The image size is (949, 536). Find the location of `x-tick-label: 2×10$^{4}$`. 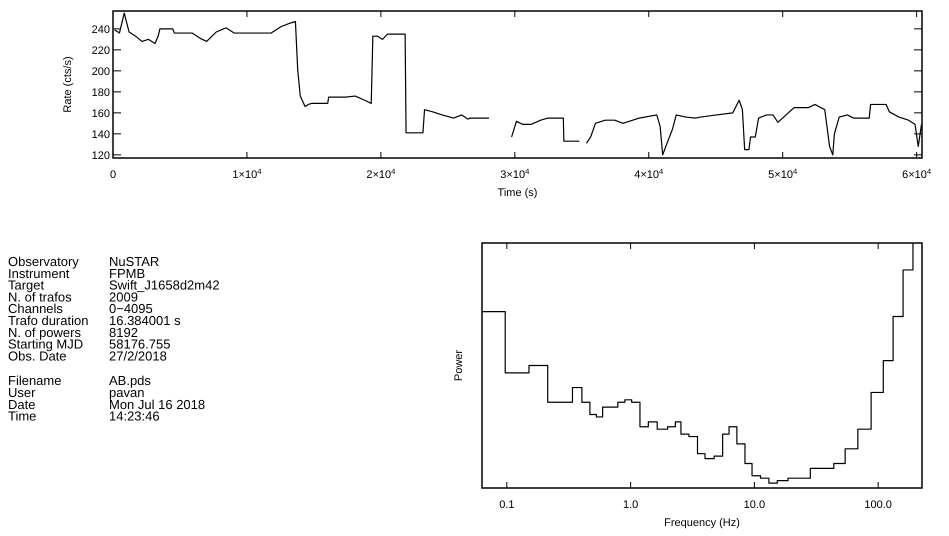

x-tick-label: 2×10$^{4}$ is located at coordinates (381, 173).